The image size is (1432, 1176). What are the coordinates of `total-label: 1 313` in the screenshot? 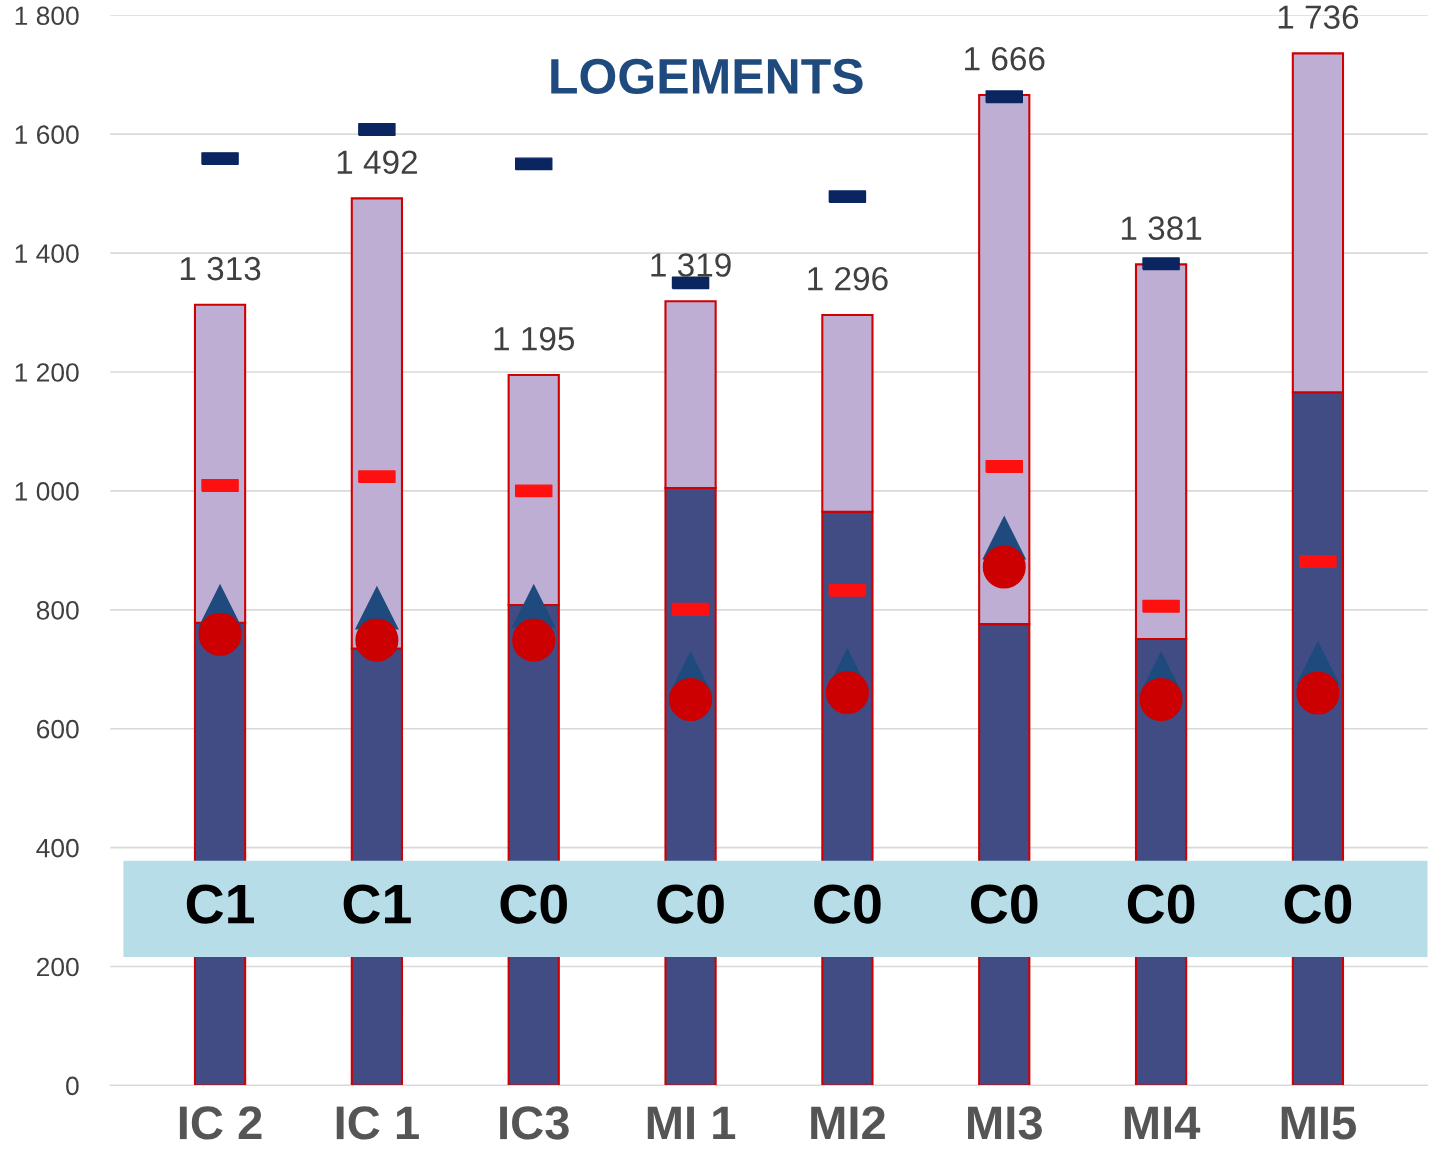 It's located at (220, 268).